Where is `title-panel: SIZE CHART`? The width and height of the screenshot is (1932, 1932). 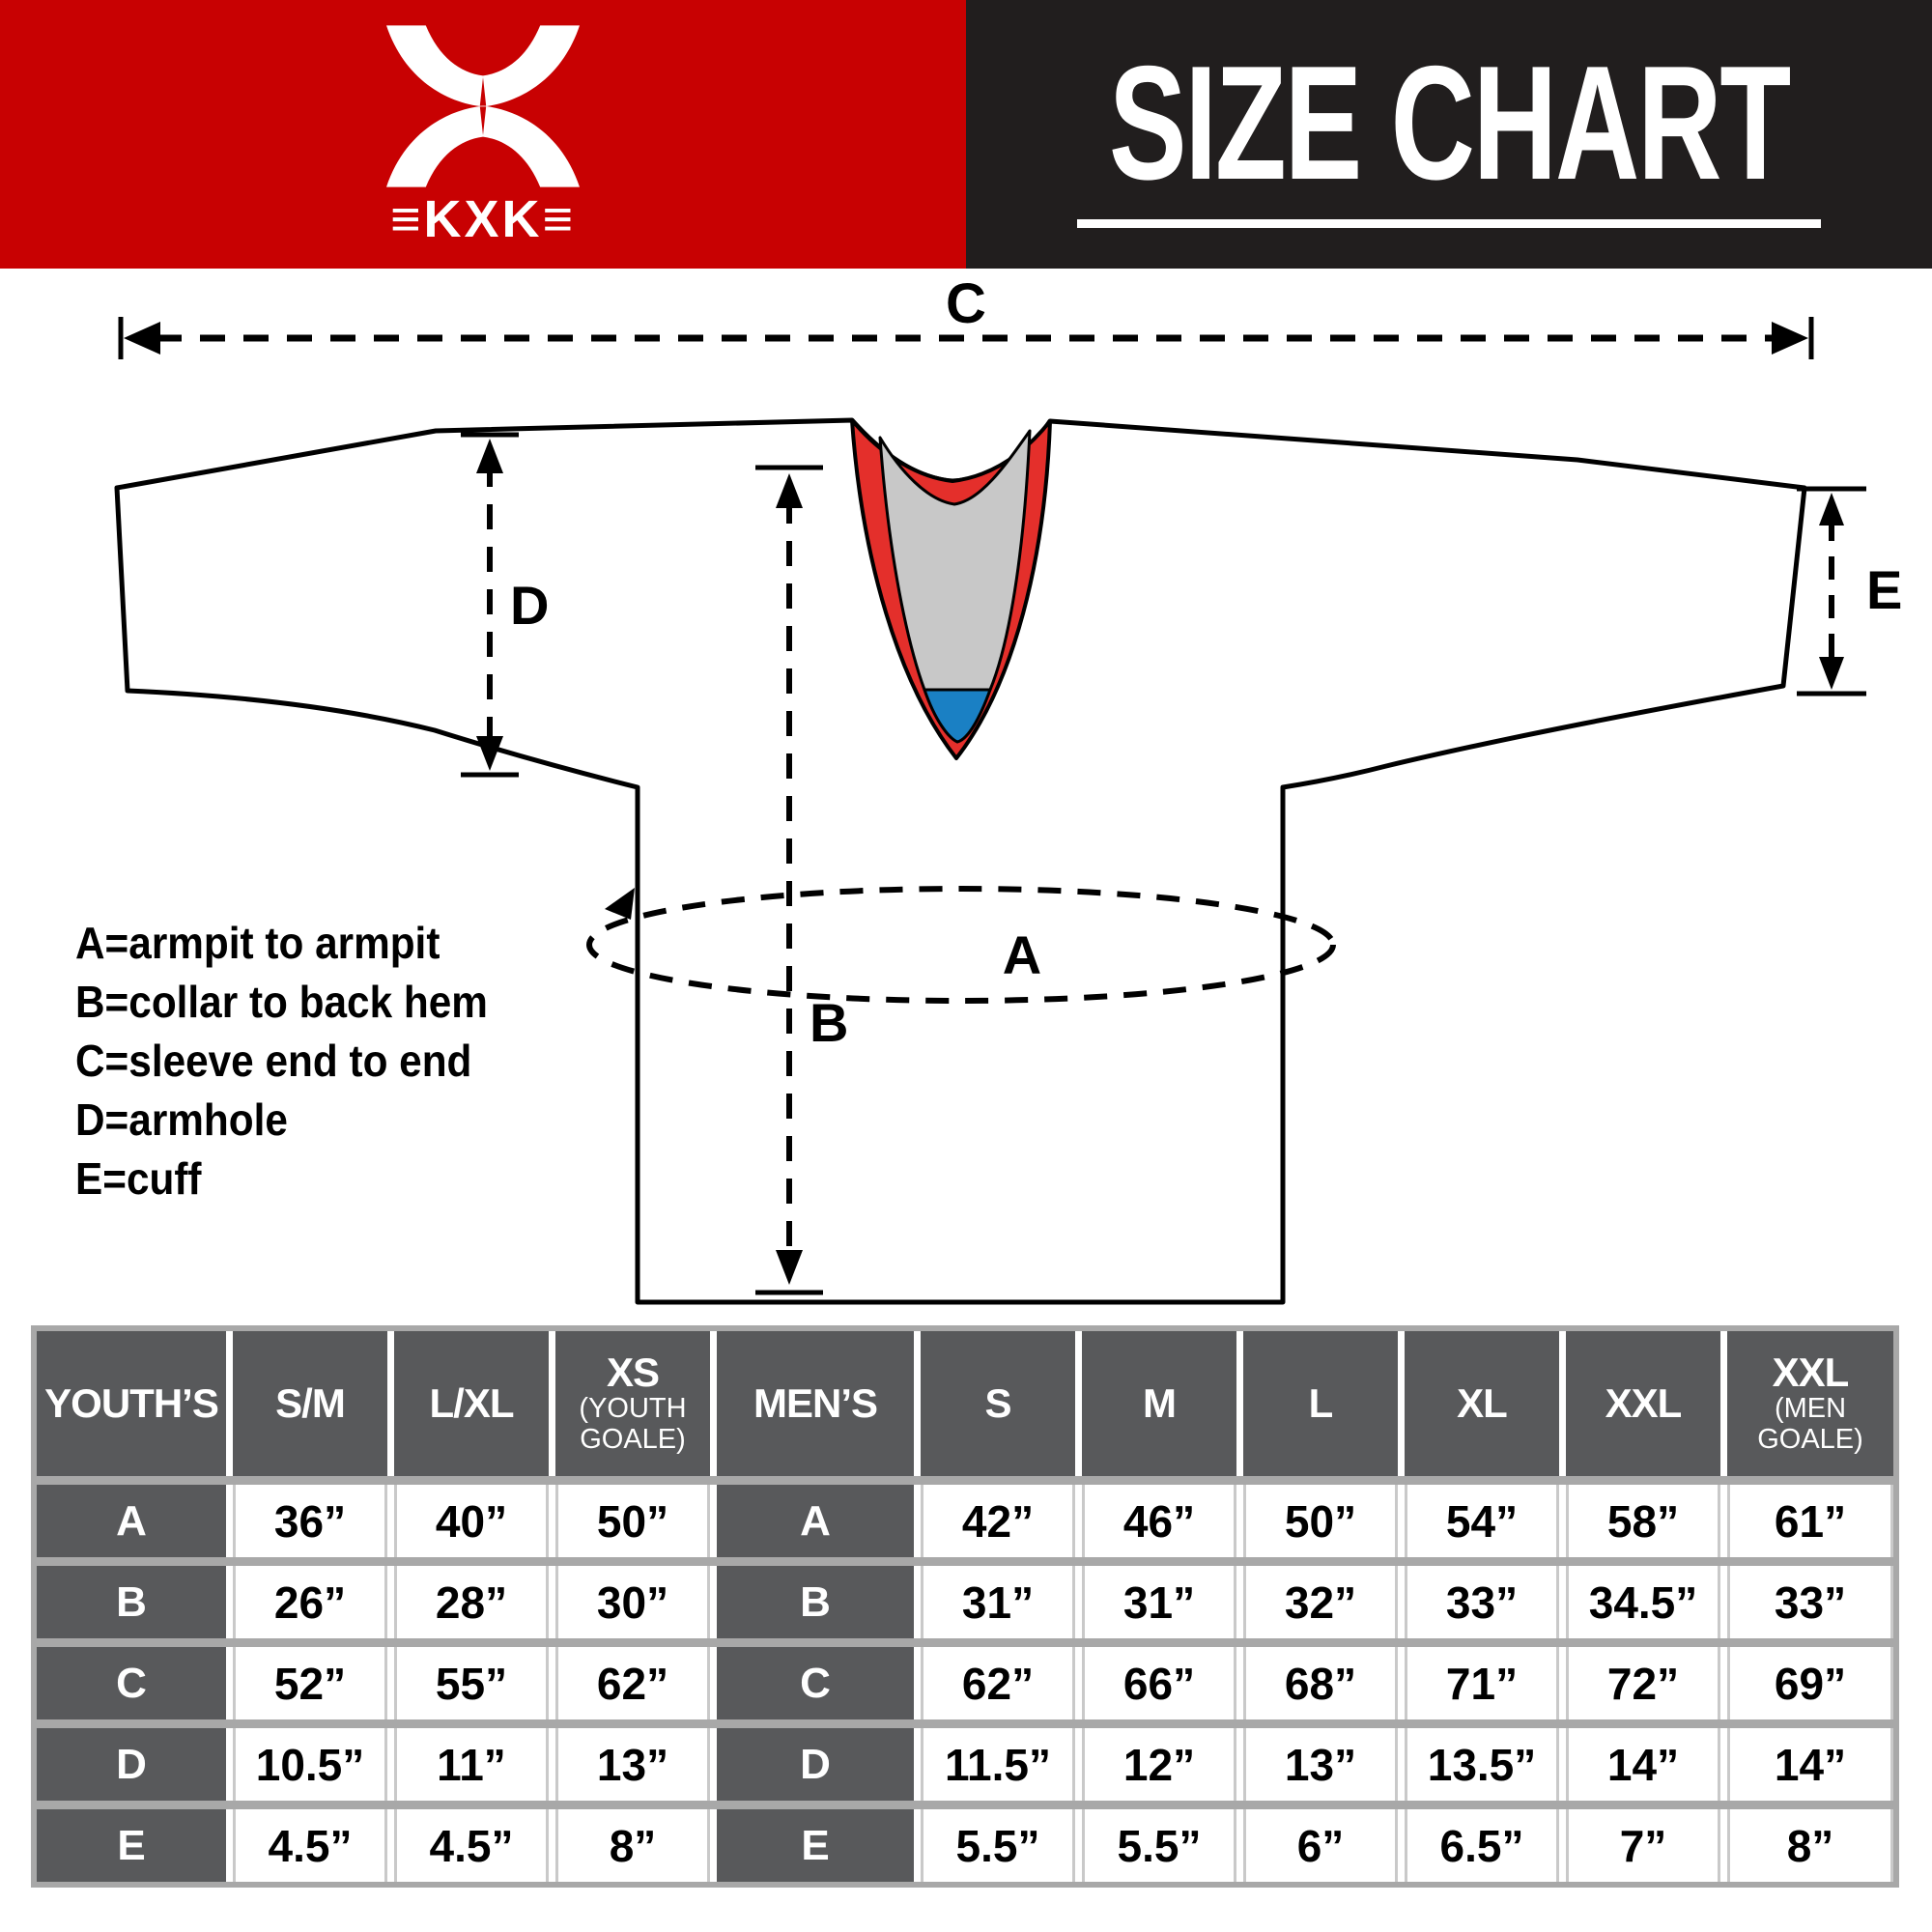 title-panel: SIZE CHART is located at coordinates (1449, 134).